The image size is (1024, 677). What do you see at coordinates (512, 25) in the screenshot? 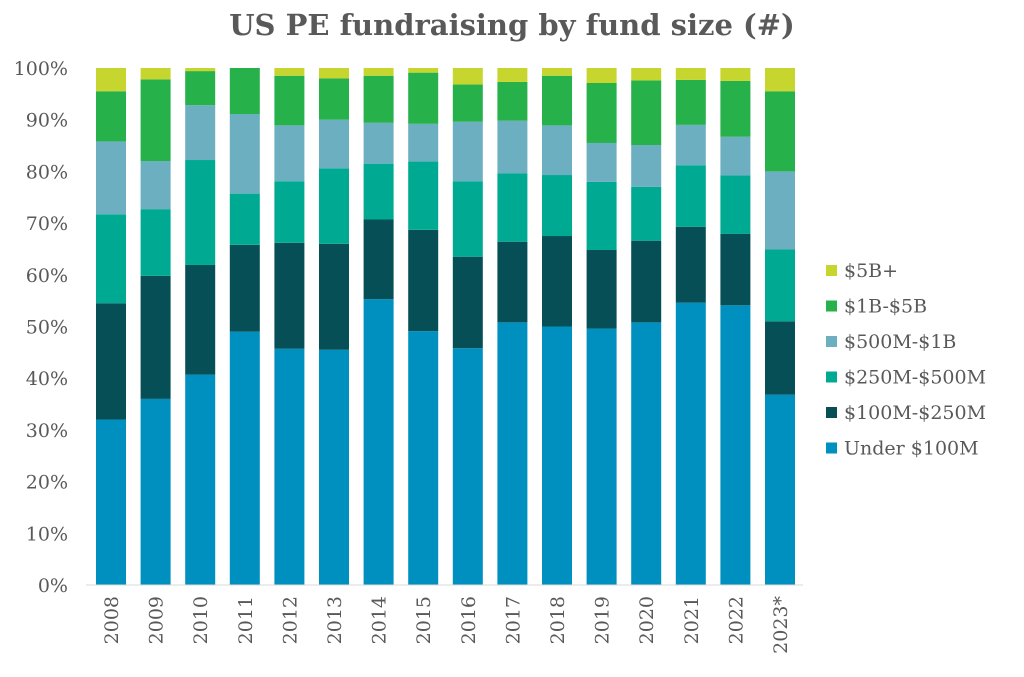
I see `chart-title: US PE fundraising by fund size (#)` at bounding box center [512, 25].